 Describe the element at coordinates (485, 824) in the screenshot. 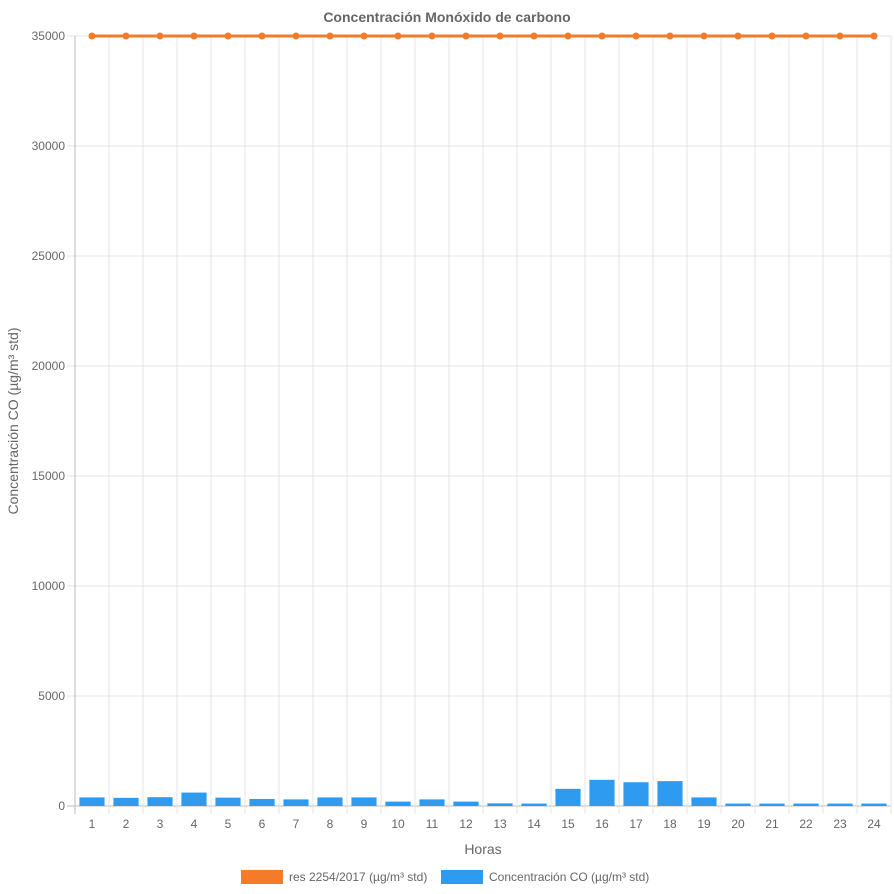

I see `x-axis-ticks: 1 2 3 4 5 6 7 8 9 10 11 12 13 14 15 16 17 18 19 20 21 22 23 24` at that location.